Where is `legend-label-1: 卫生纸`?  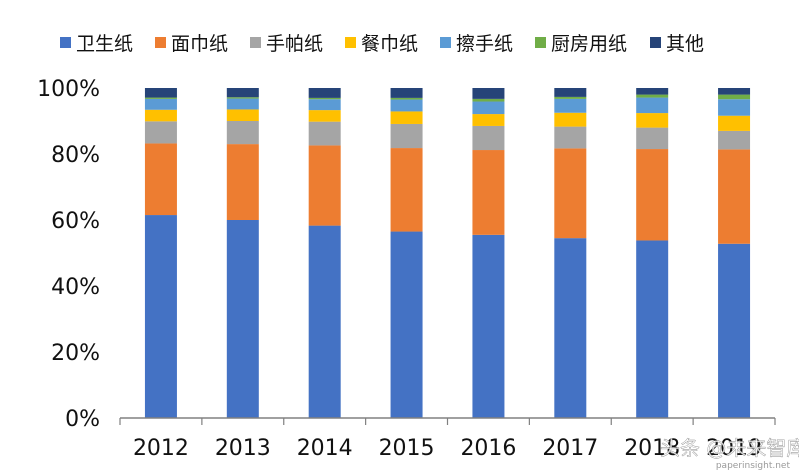 legend-label-1: 卫生纸 is located at coordinates (104, 44).